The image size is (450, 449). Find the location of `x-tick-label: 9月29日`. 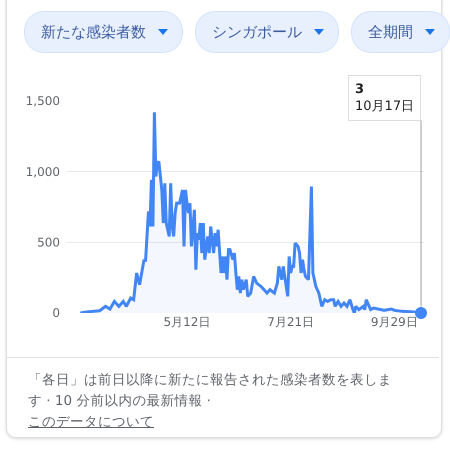

x-tick-label: 9月29日 is located at coordinates (394, 322).